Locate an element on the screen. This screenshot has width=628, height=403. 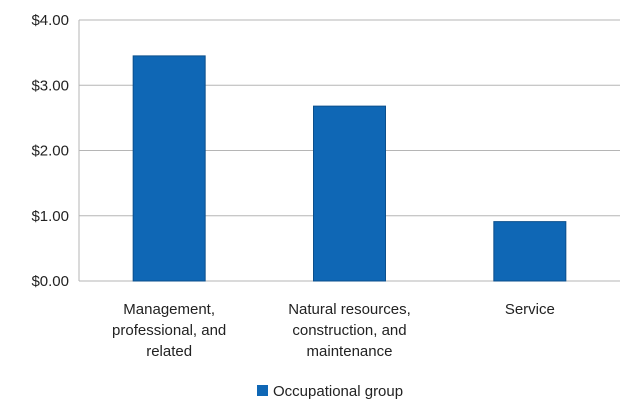
legend-label: Occupational group is located at coordinates (338, 391).